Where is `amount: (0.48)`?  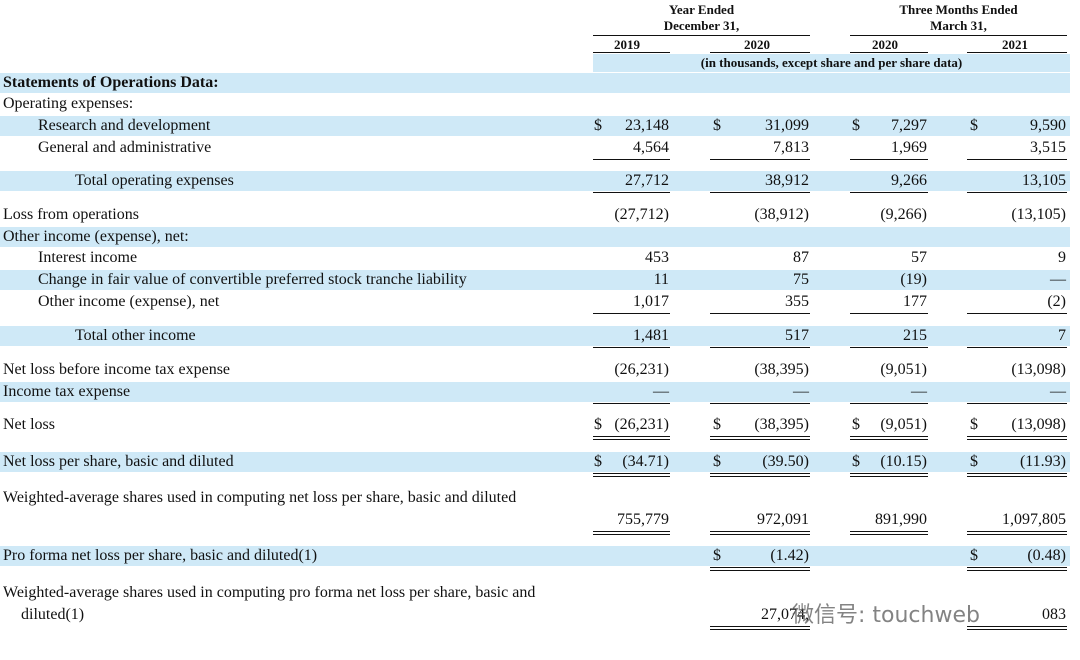
amount: (0.48) is located at coordinates (1046, 555).